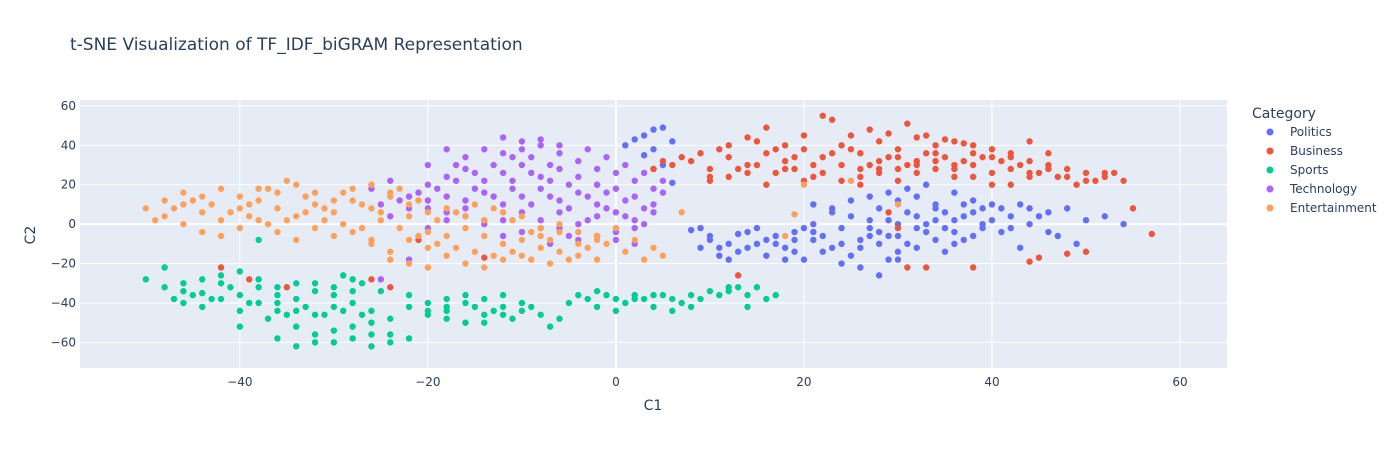  I want to click on x-tick-label: −40, so click(239, 382).